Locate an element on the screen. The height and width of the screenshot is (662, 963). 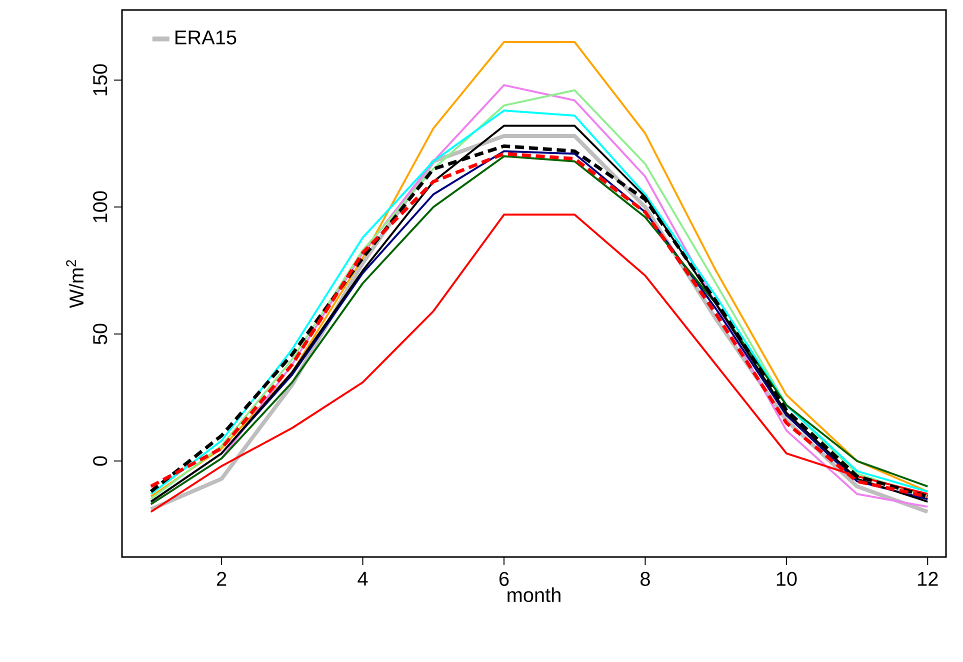
y-axis-title: W/m$^{2}$ is located at coordinates (75, 284).